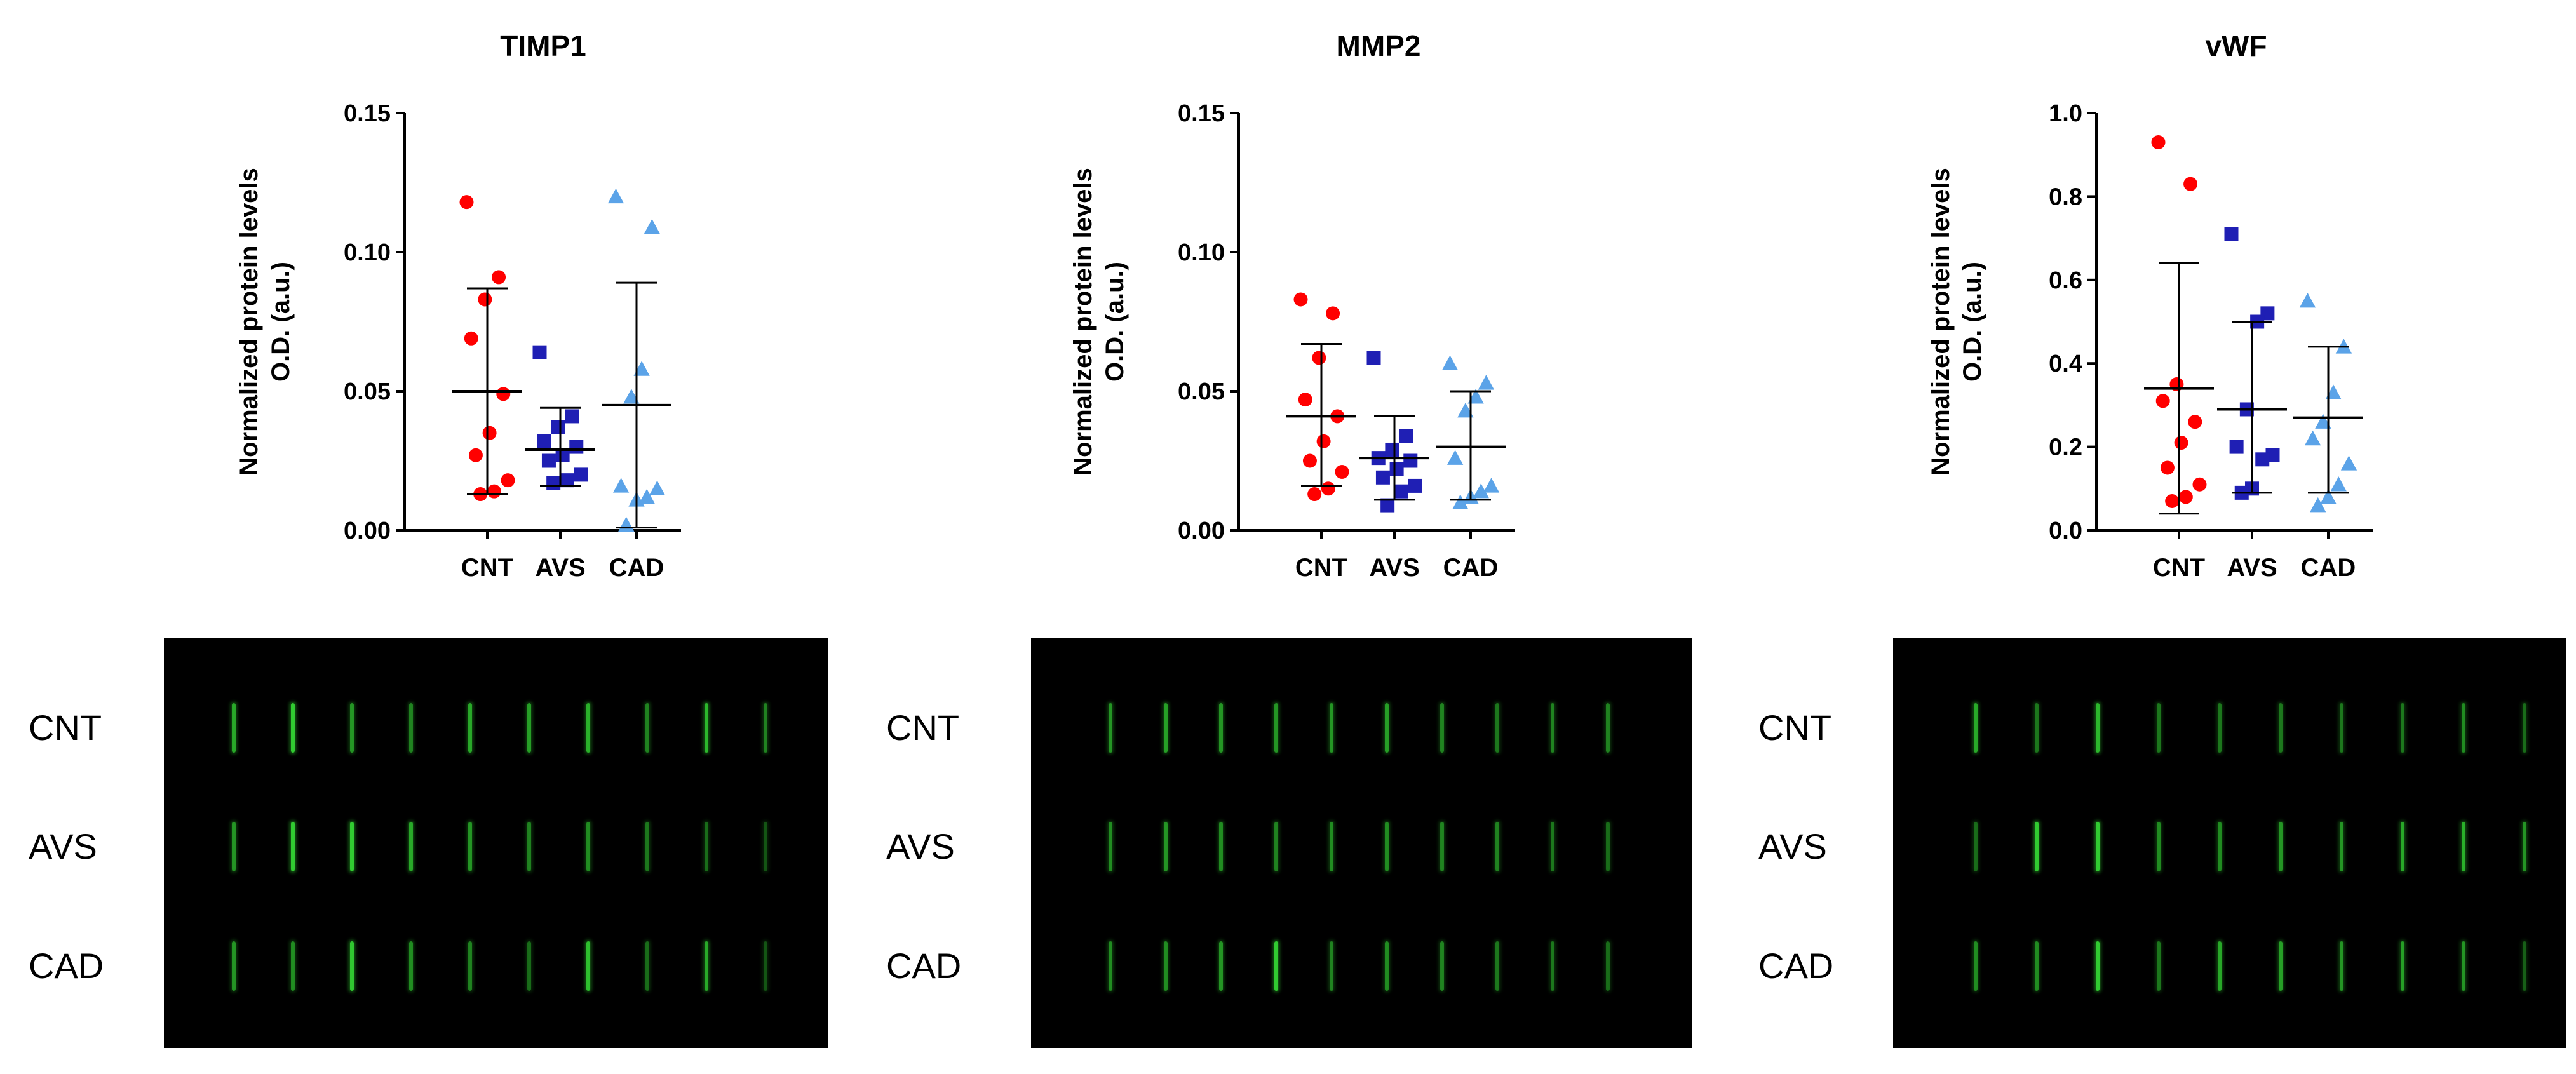 This screenshot has width=2576, height=1074. I want to click on y-tick-label: 0.8, so click(2065, 197).